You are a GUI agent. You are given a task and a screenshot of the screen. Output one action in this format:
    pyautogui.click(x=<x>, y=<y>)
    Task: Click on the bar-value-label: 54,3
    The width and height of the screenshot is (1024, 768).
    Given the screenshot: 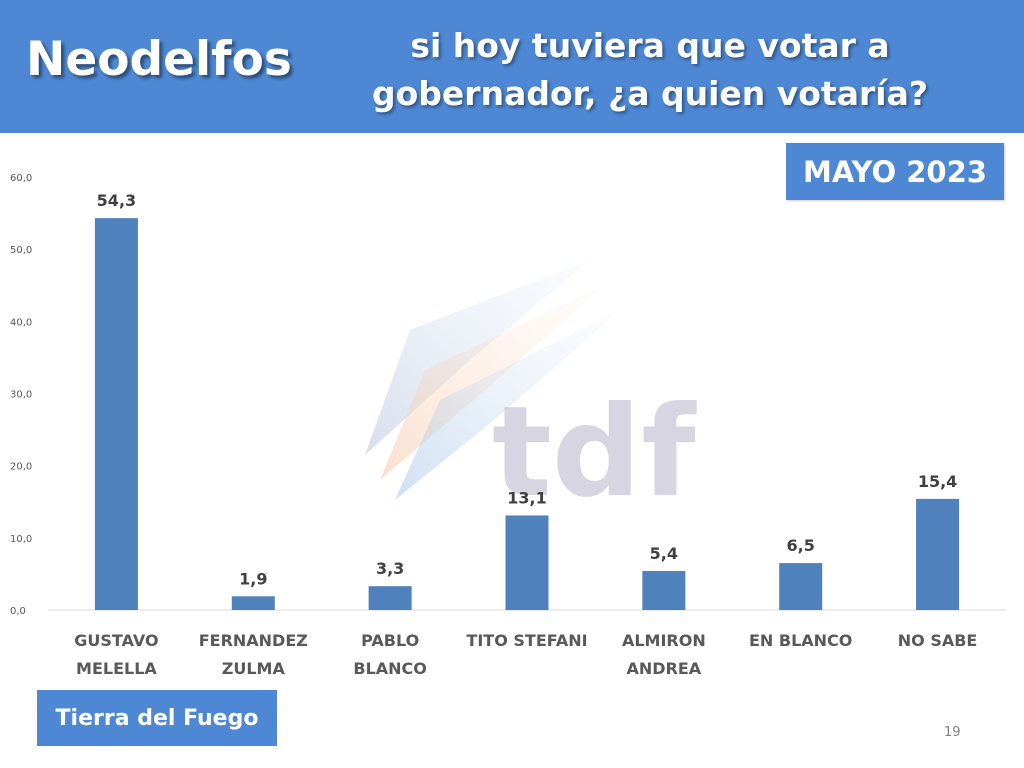 What is the action you would take?
    pyautogui.click(x=116, y=200)
    